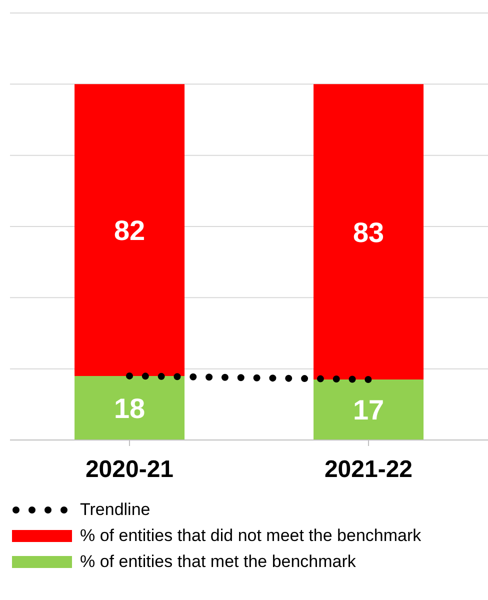 Image resolution: width=488 pixels, height=600 pixels. What do you see at coordinates (130, 230) in the screenshot?
I see `data-label: 82` at bounding box center [130, 230].